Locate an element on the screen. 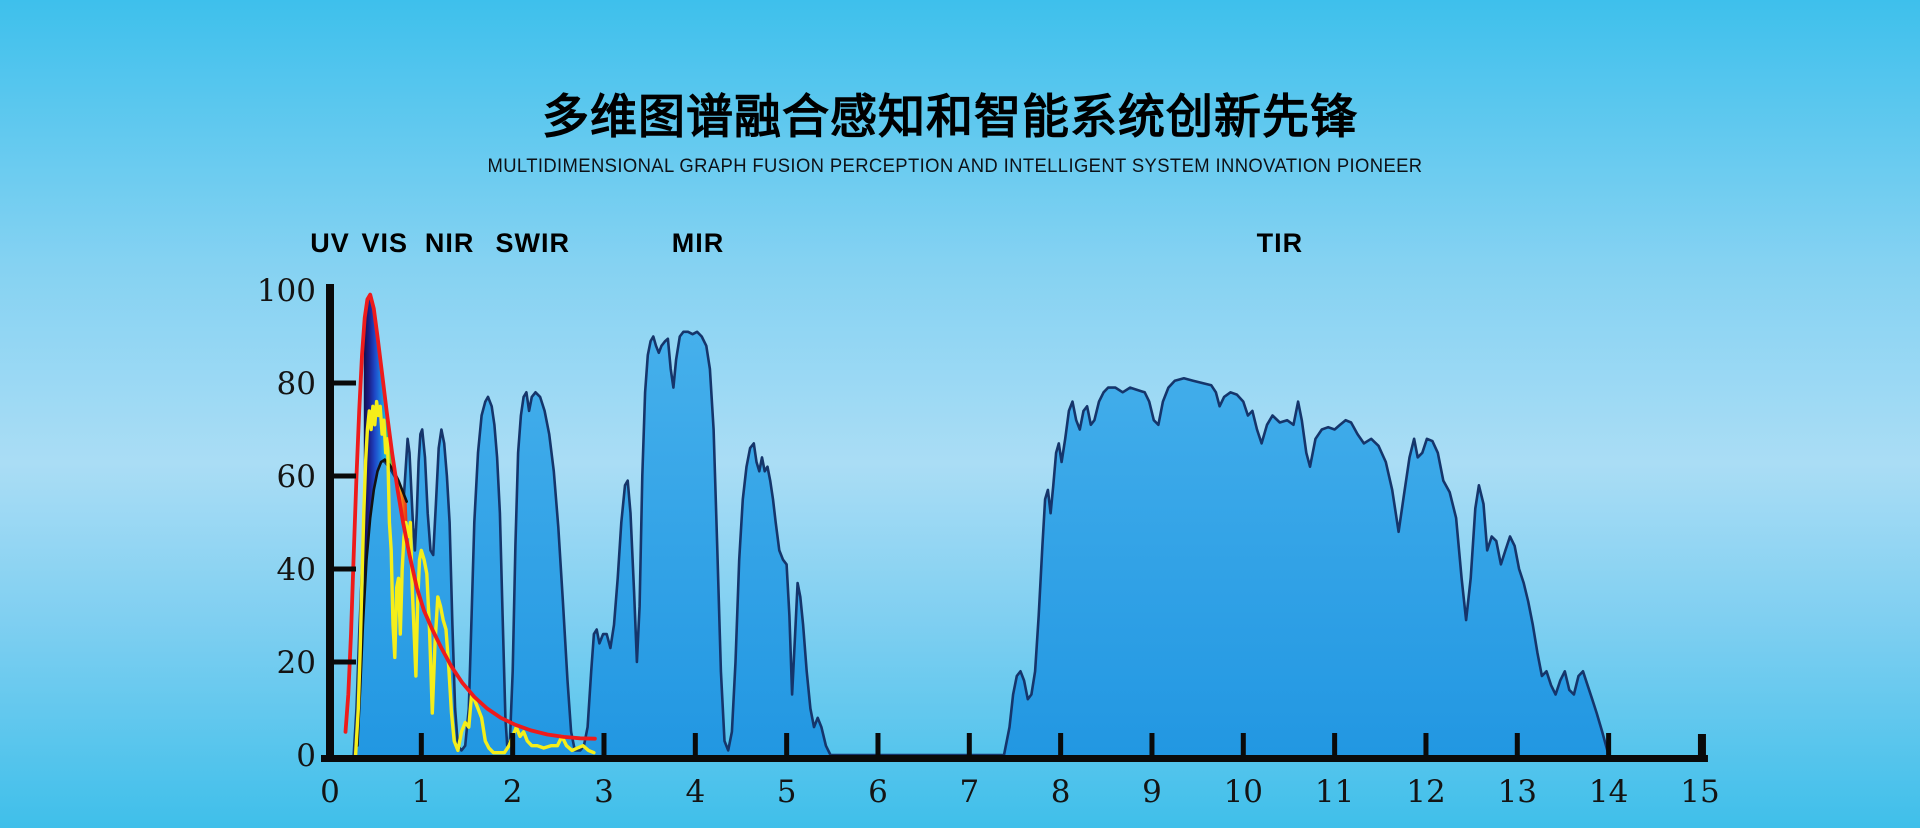  x-axis-tick-label: 13 is located at coordinates (1517, 792).